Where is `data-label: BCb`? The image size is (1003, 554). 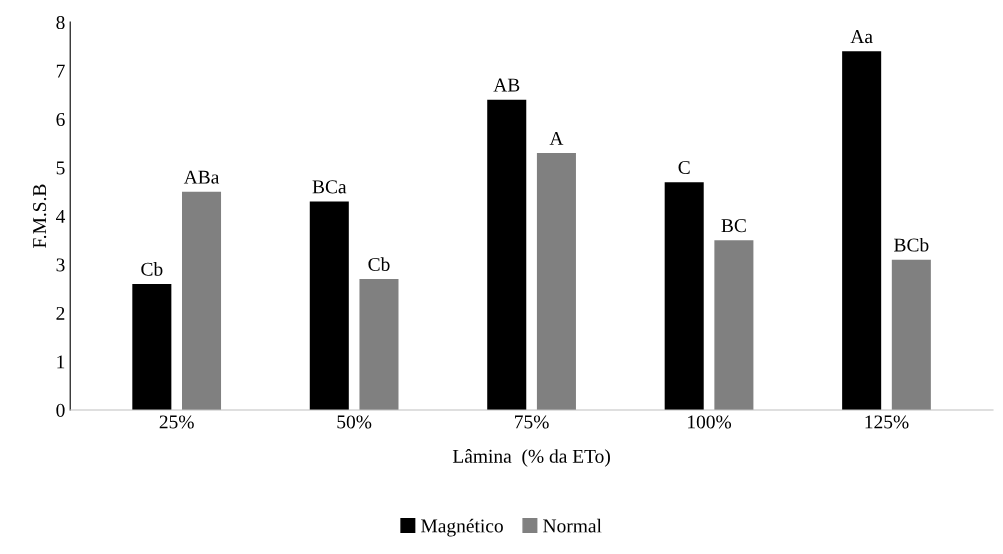 data-label: BCb is located at coordinates (911, 244).